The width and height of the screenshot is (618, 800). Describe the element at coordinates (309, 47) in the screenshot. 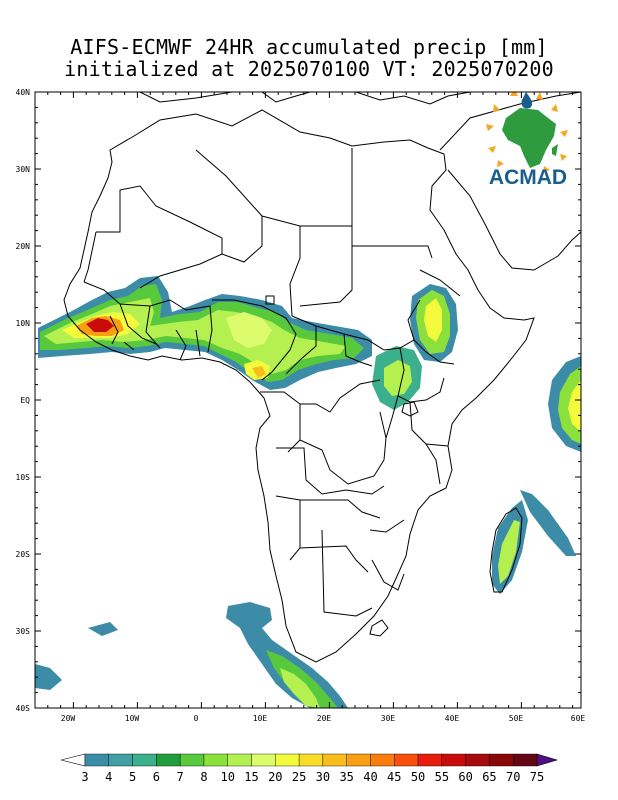

I see `title-line-1: AIFS-ECMWF 24HR accumulated precip [mm]` at that location.